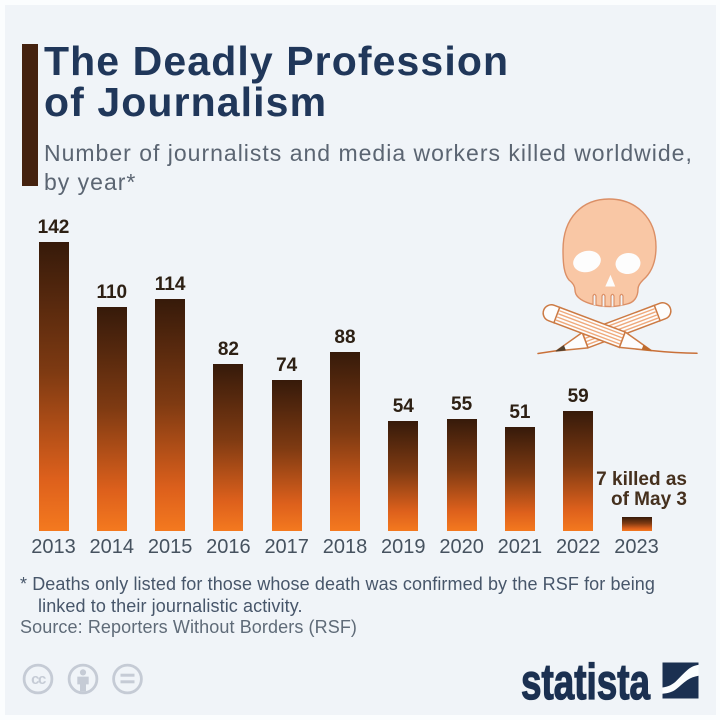  I want to click on svg-text: cc, so click(38, 679).